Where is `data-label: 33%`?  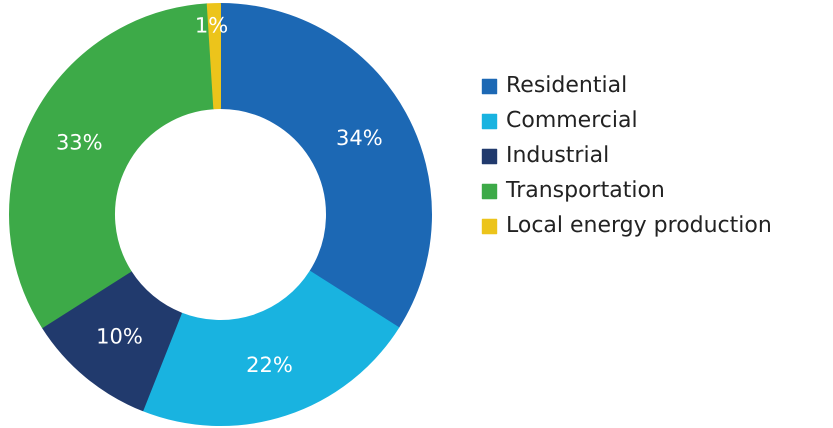 data-label: 33% is located at coordinates (79, 142).